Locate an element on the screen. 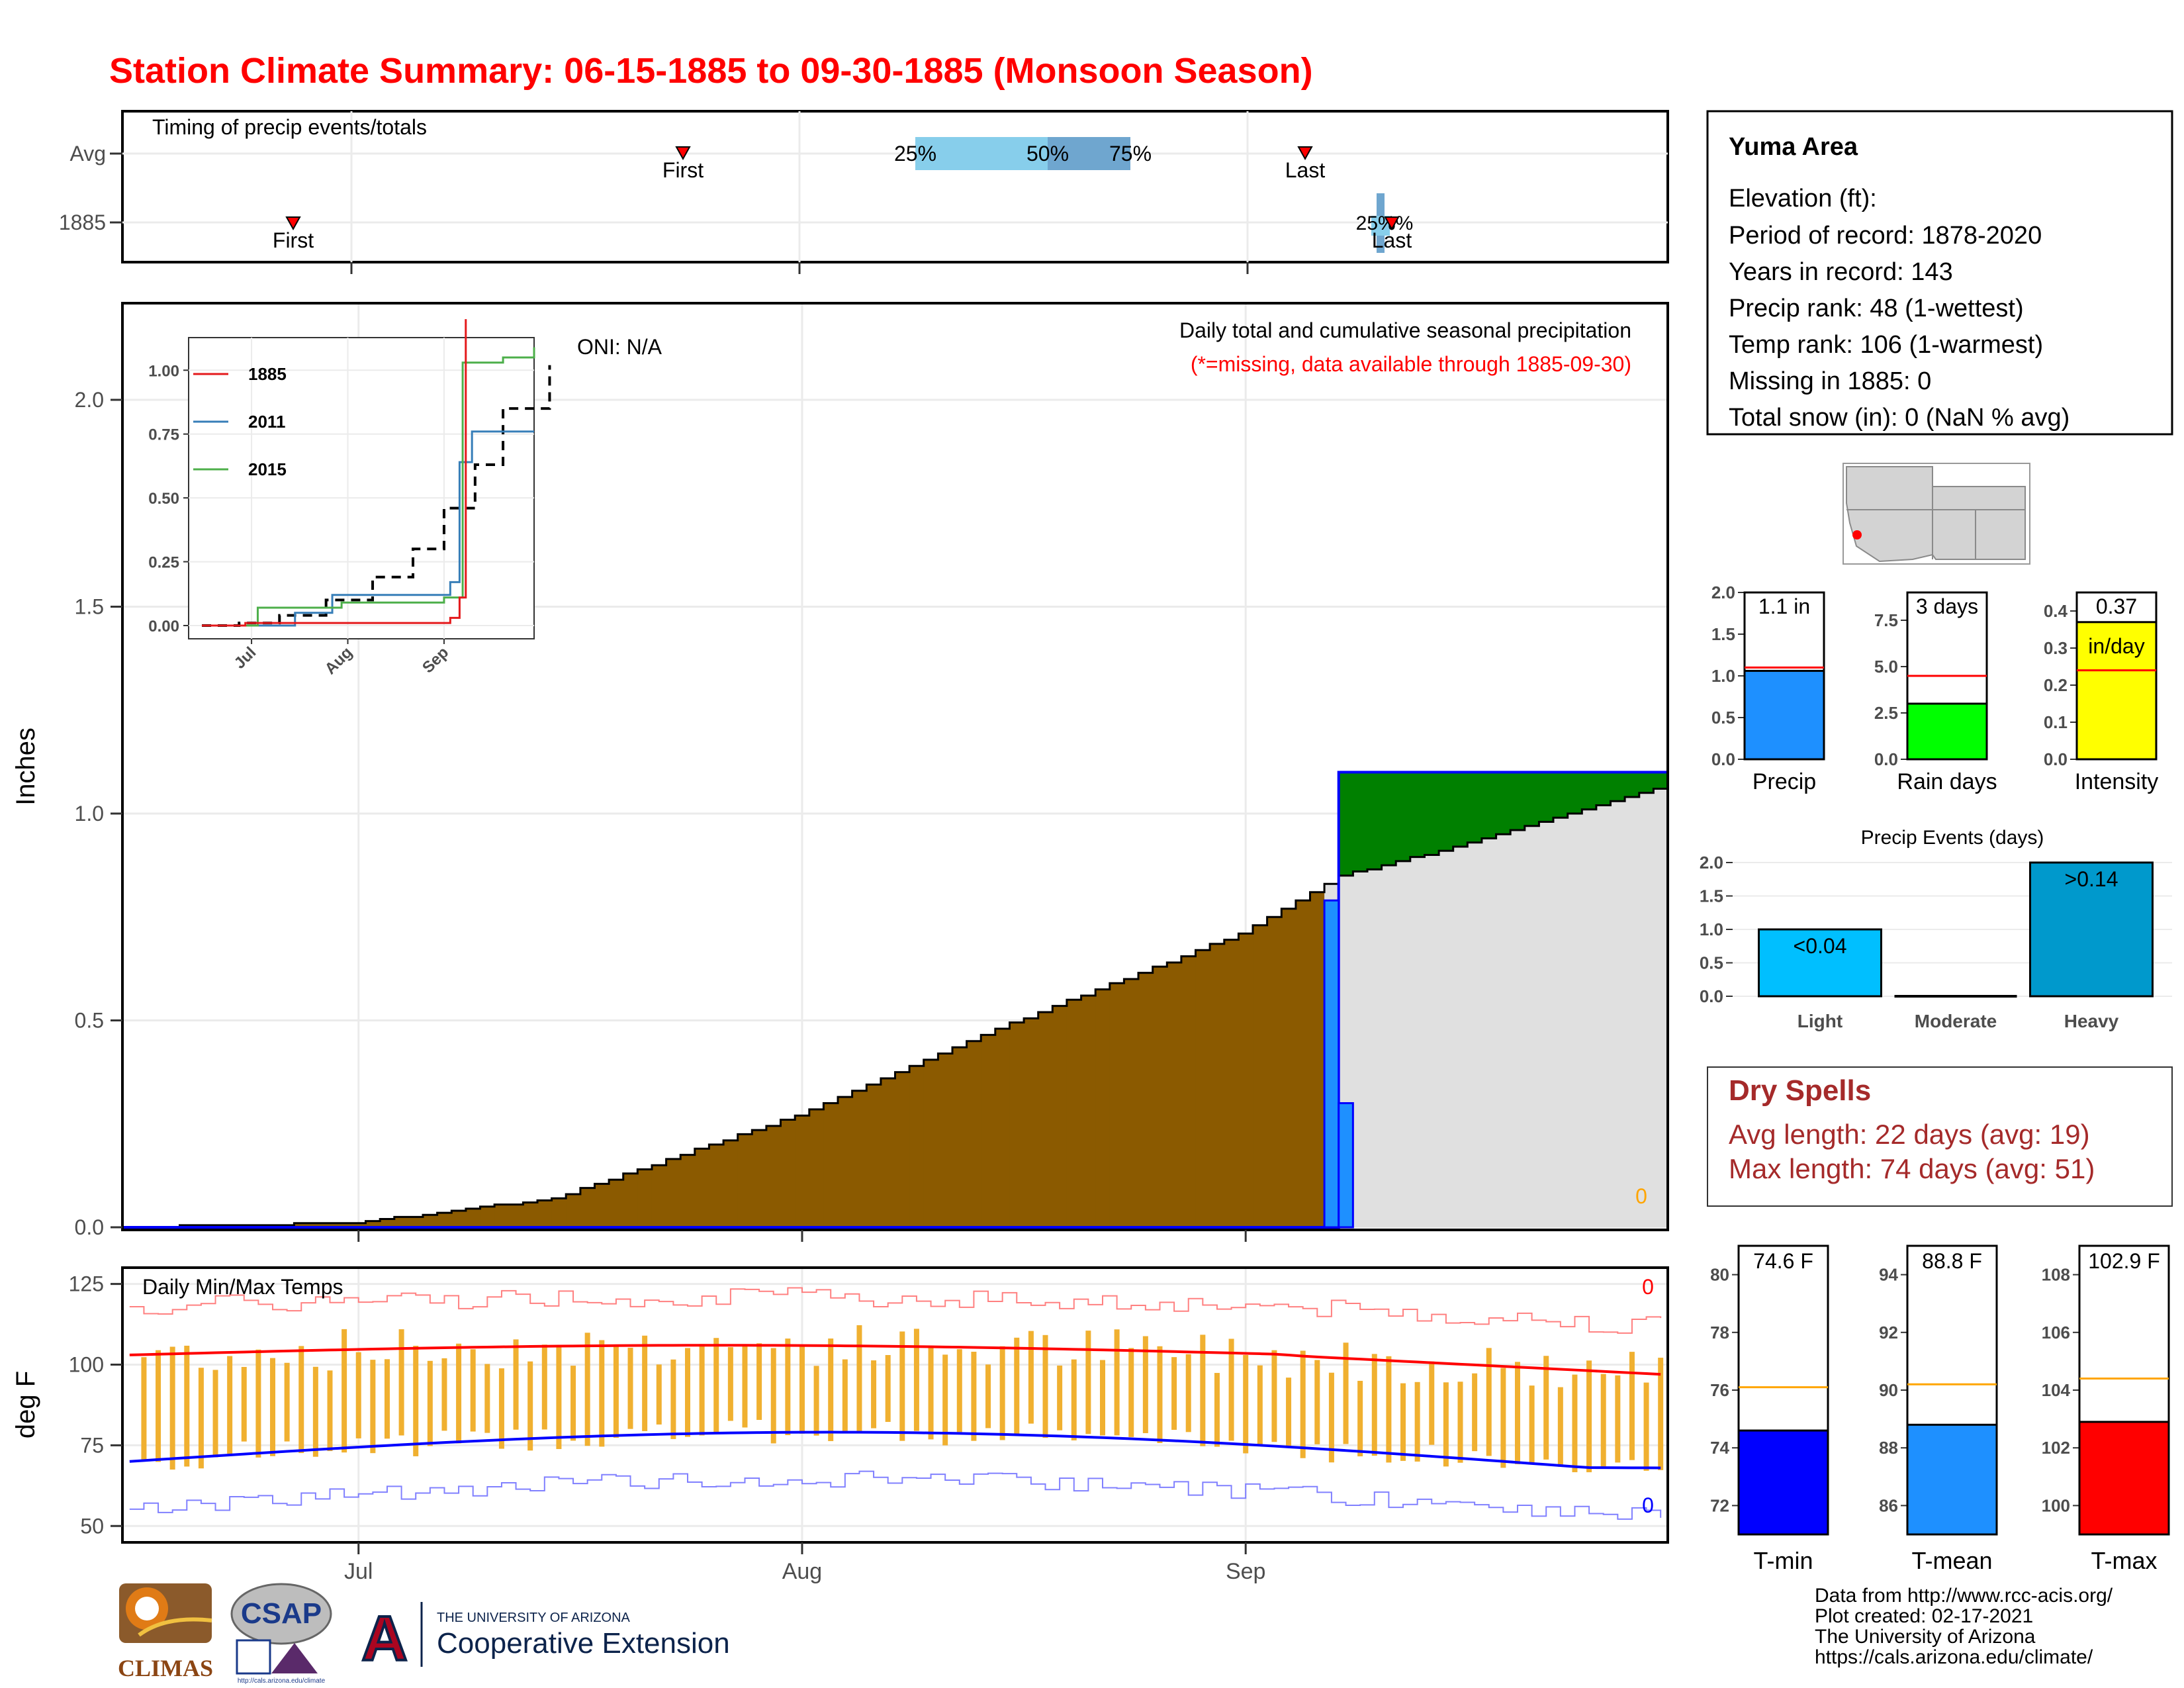 This screenshot has width=2184, height=1688. climas-logo: CLIMAS is located at coordinates (165, 1632).